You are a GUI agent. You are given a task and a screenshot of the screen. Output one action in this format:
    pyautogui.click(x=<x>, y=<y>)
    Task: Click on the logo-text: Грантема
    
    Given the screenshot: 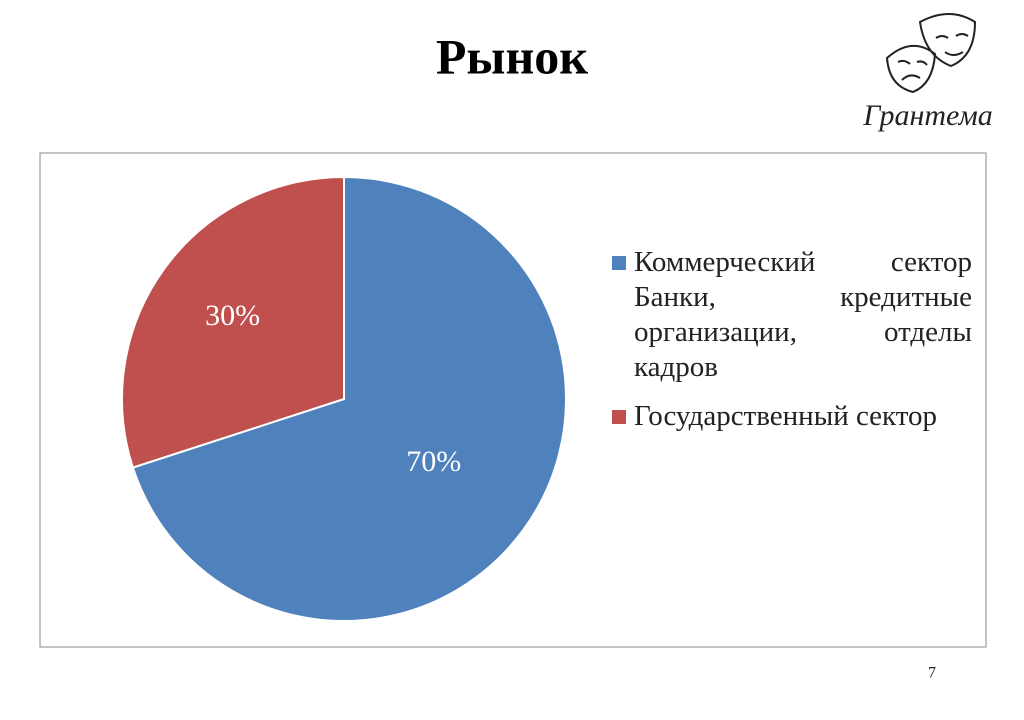 What is the action you would take?
    pyautogui.click(x=927, y=115)
    